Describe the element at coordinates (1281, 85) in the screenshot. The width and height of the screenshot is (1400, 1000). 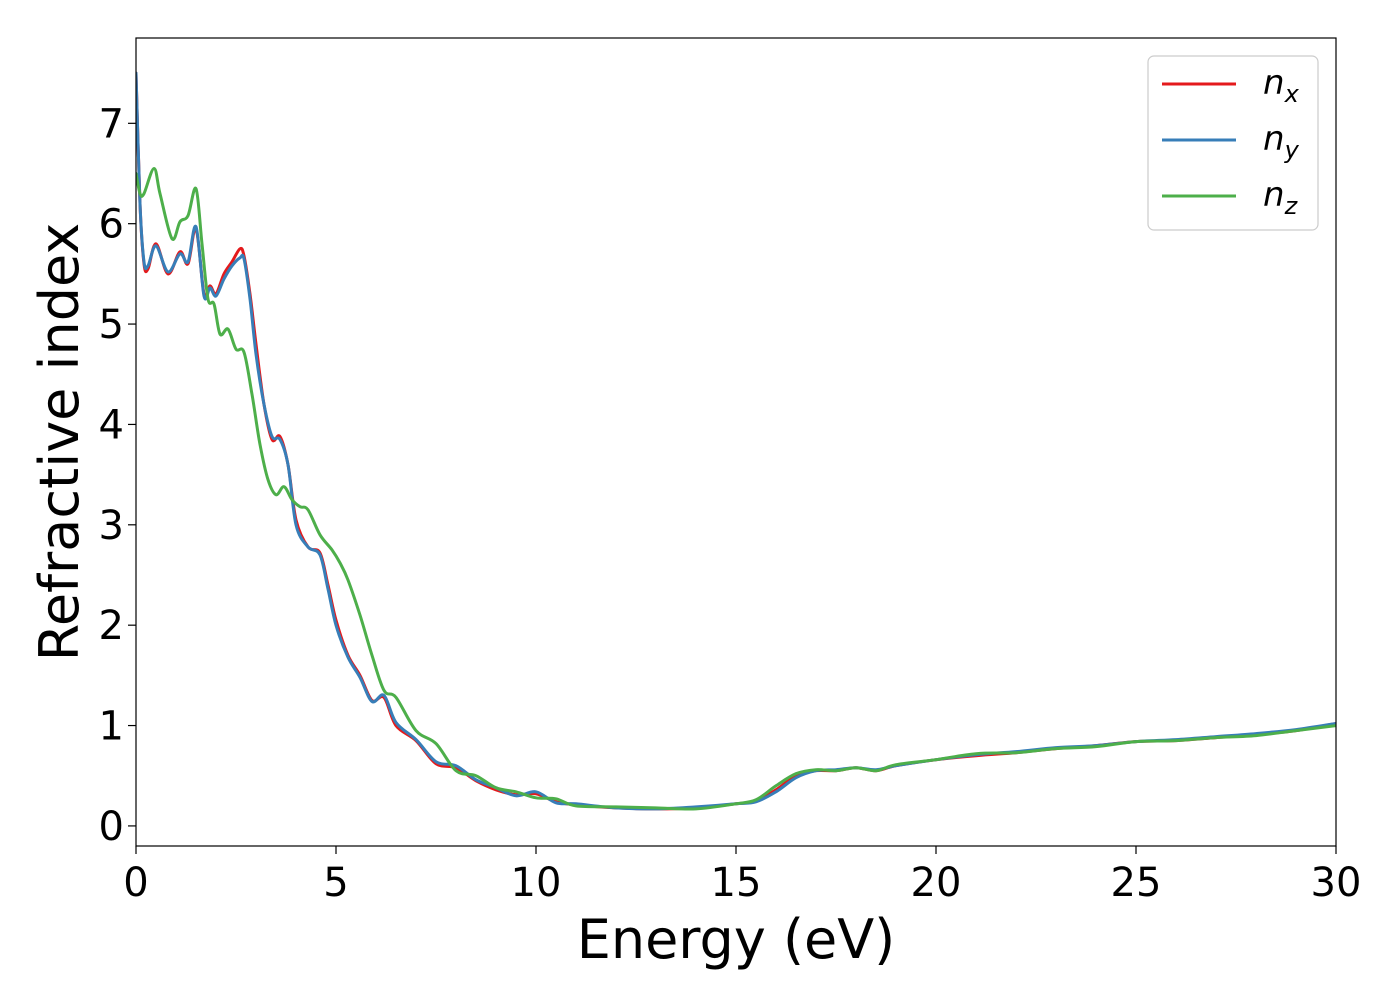
I see `legend-label-x: nx` at that location.